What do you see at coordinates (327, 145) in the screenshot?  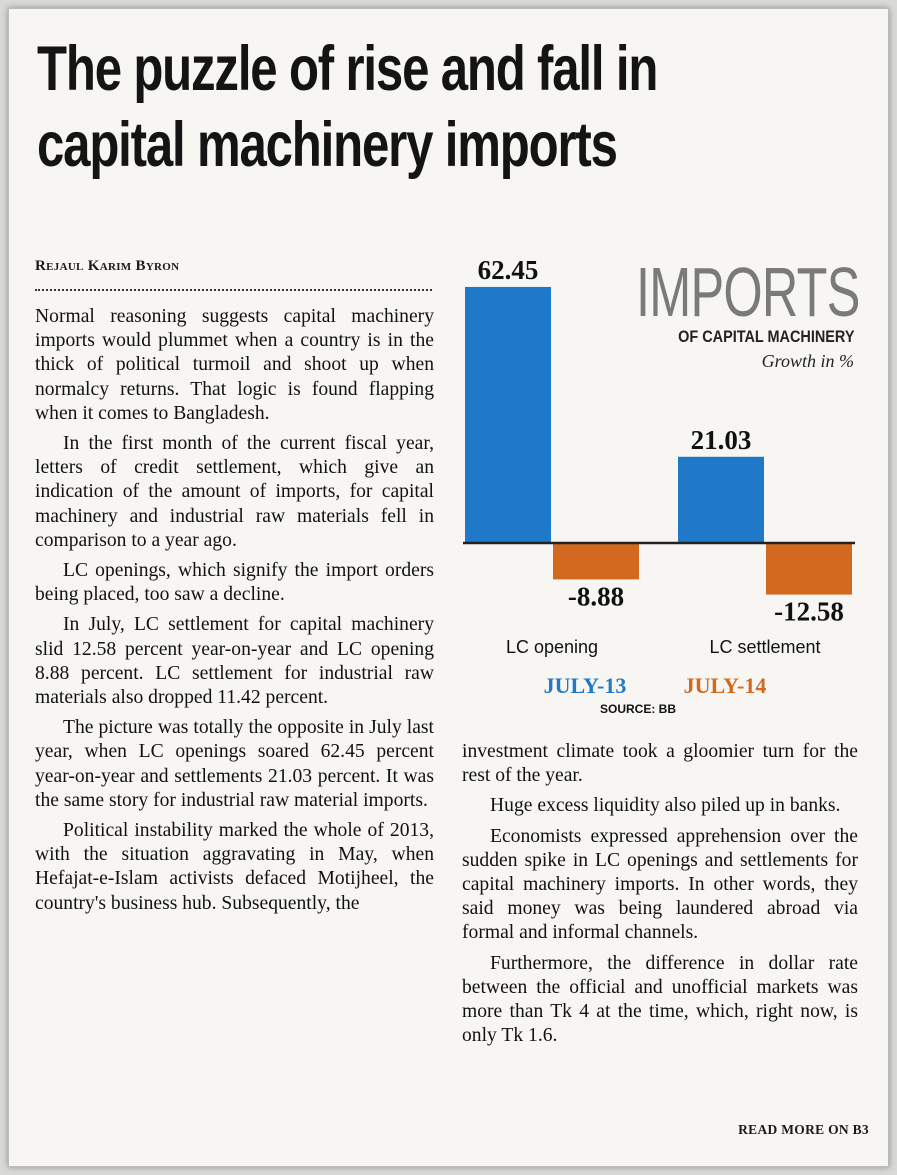 I see `headline-line-2: capital machinery imports` at bounding box center [327, 145].